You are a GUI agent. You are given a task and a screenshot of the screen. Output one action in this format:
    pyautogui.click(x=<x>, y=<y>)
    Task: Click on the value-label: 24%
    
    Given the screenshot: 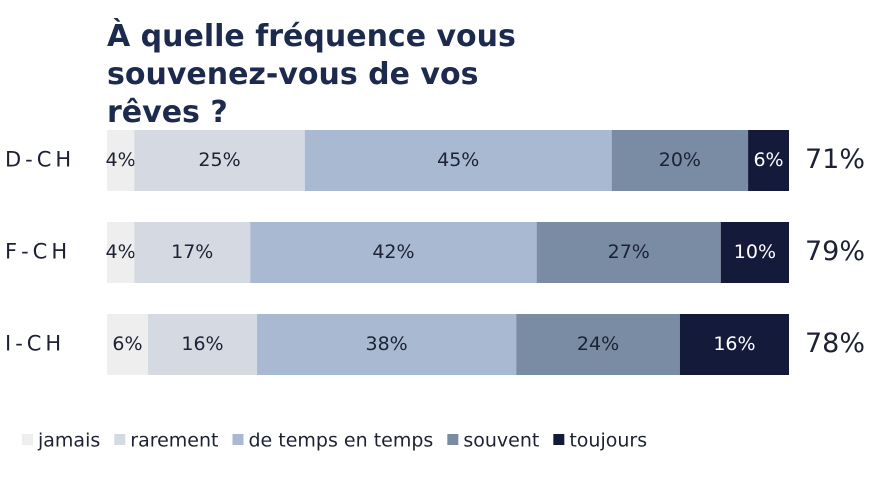 What is the action you would take?
    pyautogui.click(x=598, y=344)
    